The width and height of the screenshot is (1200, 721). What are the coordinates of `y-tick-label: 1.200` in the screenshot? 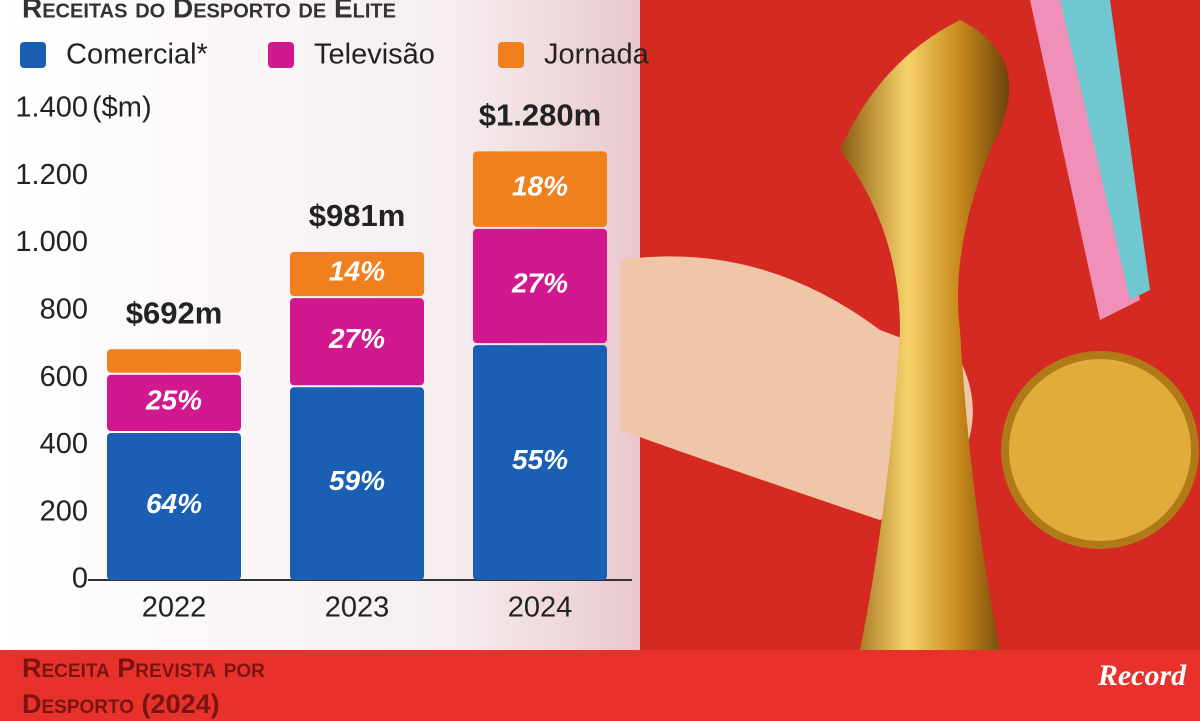 It's located at (51, 175).